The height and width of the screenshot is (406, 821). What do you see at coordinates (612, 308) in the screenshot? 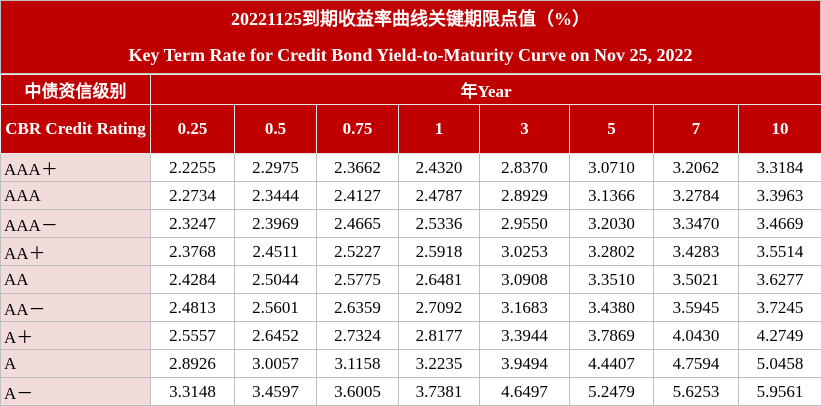
I see `rate-value: 3.4380` at bounding box center [612, 308].